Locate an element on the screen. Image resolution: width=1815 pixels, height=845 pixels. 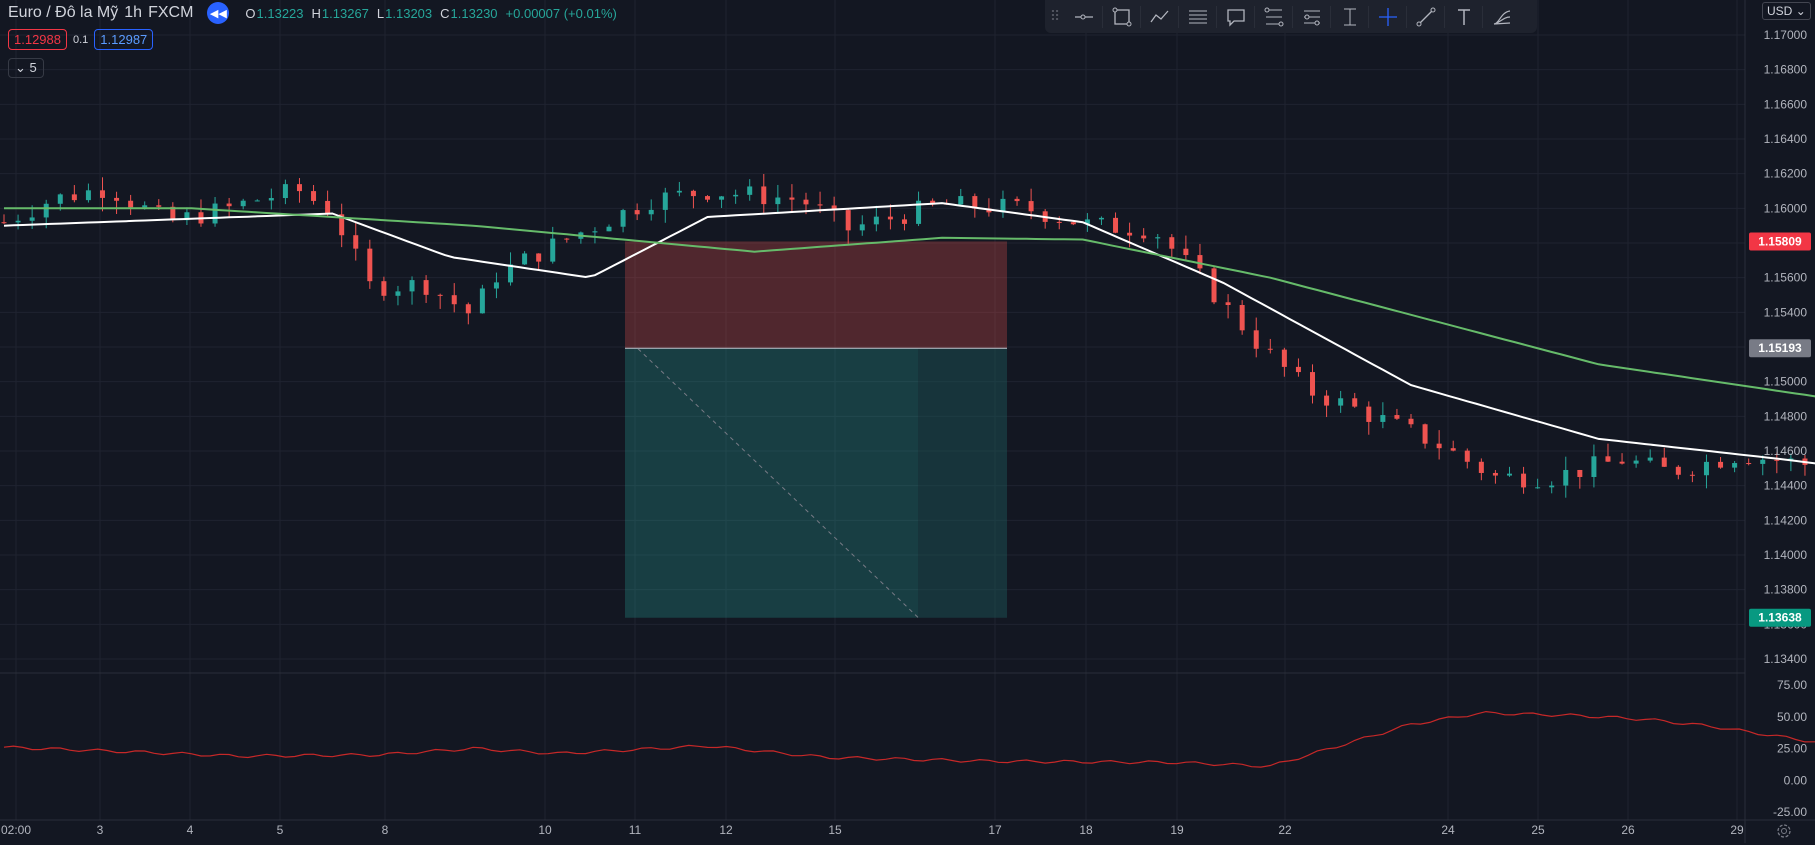
time-tick-label: 5 is located at coordinates (280, 830).